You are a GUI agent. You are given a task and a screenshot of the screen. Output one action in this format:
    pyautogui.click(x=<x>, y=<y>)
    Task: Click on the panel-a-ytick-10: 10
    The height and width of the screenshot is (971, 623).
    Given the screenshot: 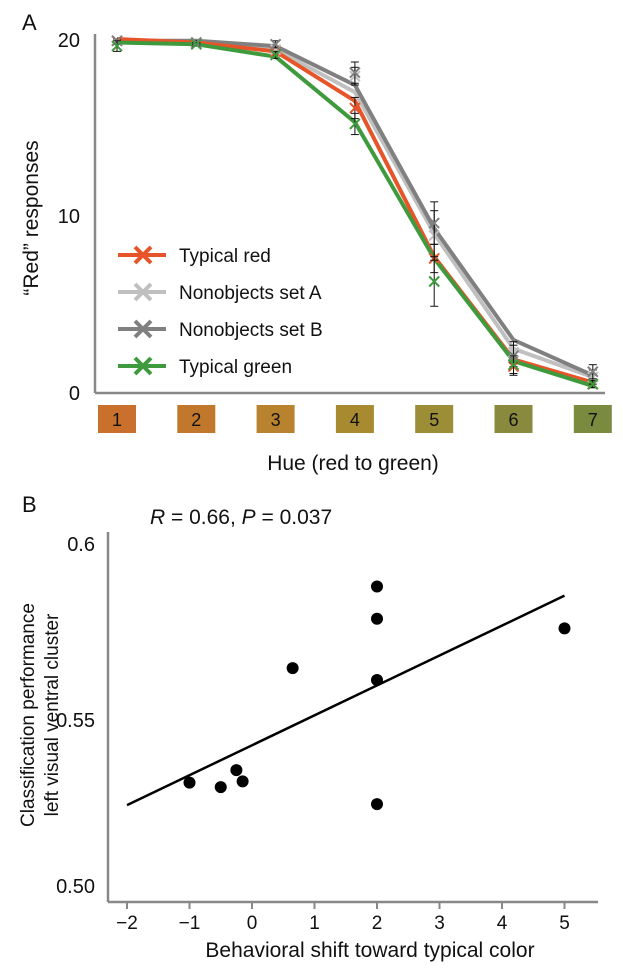 What is the action you would take?
    pyautogui.click(x=69, y=217)
    